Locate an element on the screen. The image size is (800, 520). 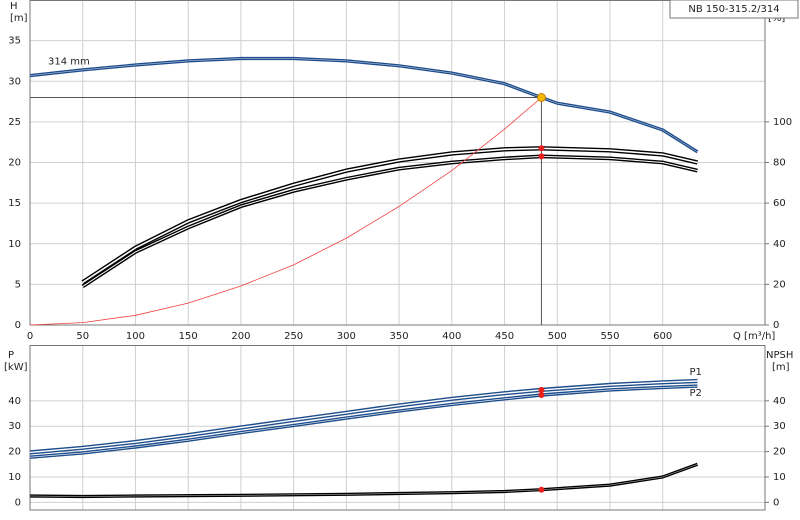
y-tick-label: 25 is located at coordinates (14, 122).